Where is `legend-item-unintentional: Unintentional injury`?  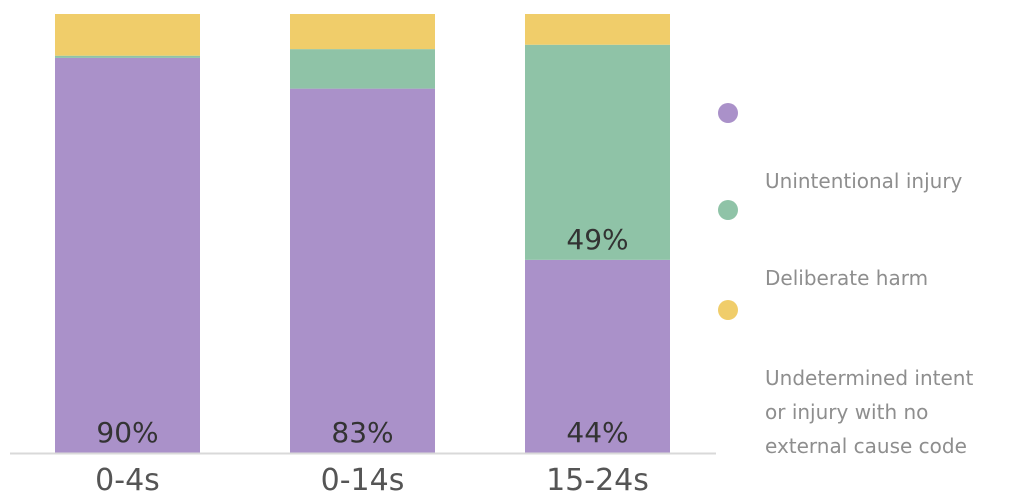
legend-item-unintentional: Unintentional injury is located at coordinates (840, 147).